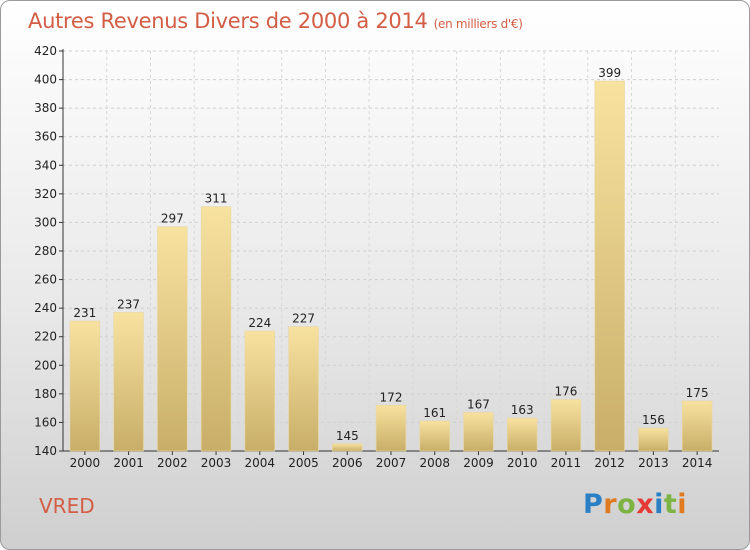 This screenshot has height=550, width=750. I want to click on y-tick-label: 380, so click(45, 108).